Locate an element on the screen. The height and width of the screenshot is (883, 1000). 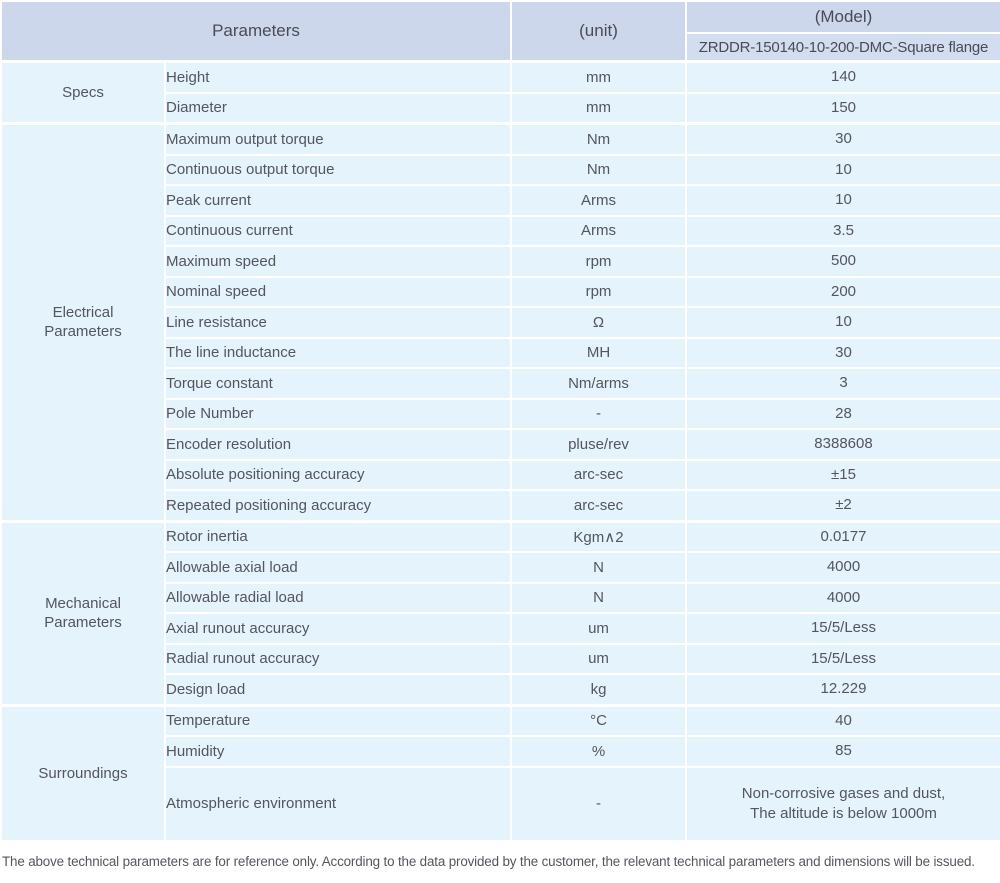
param-cell: Encoder resolution is located at coordinates (338, 444).